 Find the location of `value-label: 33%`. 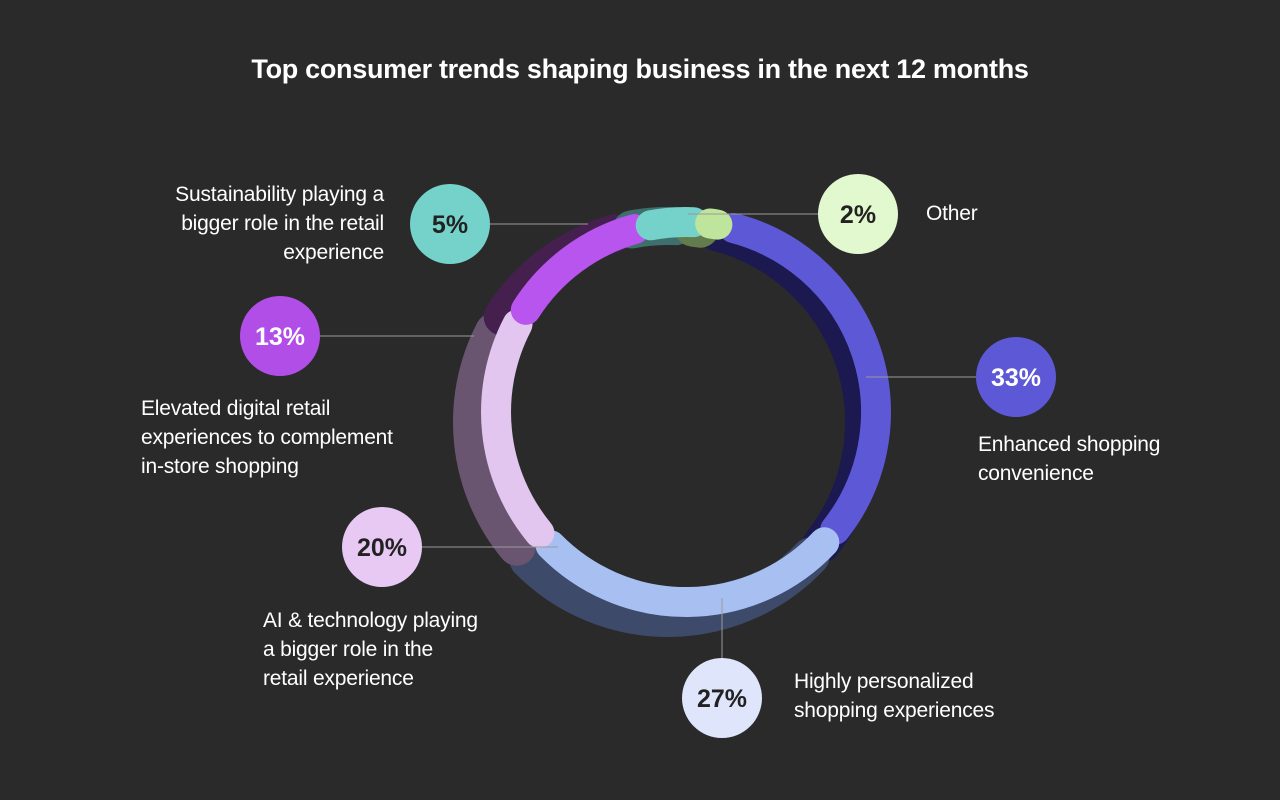

value-label: 33% is located at coordinates (1016, 378).